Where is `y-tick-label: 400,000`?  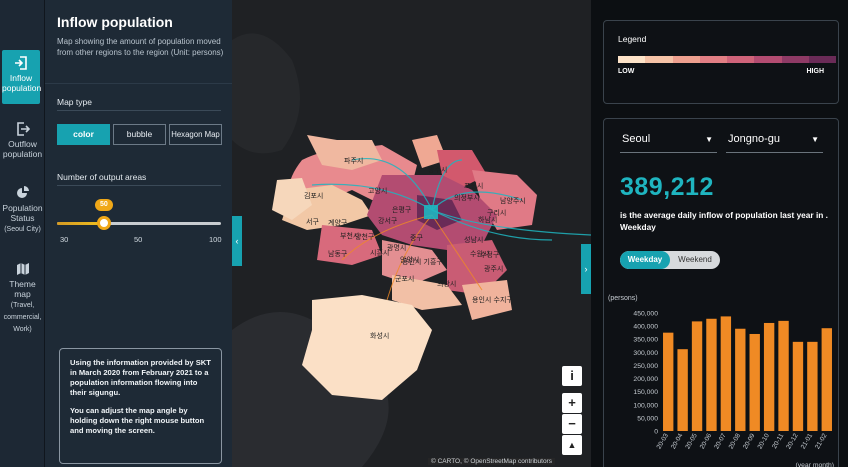
y-tick-label: 400,000 is located at coordinates (645, 327).